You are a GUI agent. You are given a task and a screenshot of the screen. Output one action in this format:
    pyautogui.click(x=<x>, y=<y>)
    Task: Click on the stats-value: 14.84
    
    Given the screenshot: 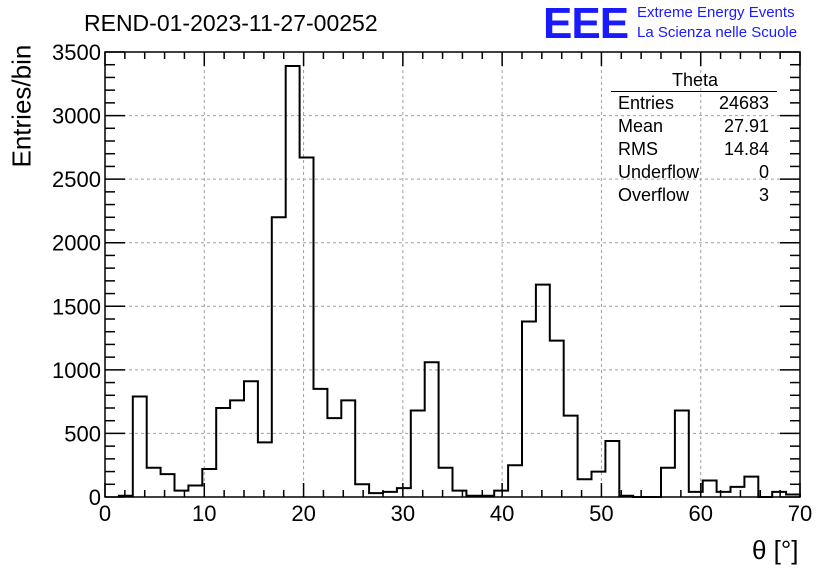 What is the action you would take?
    pyautogui.click(x=746, y=149)
    